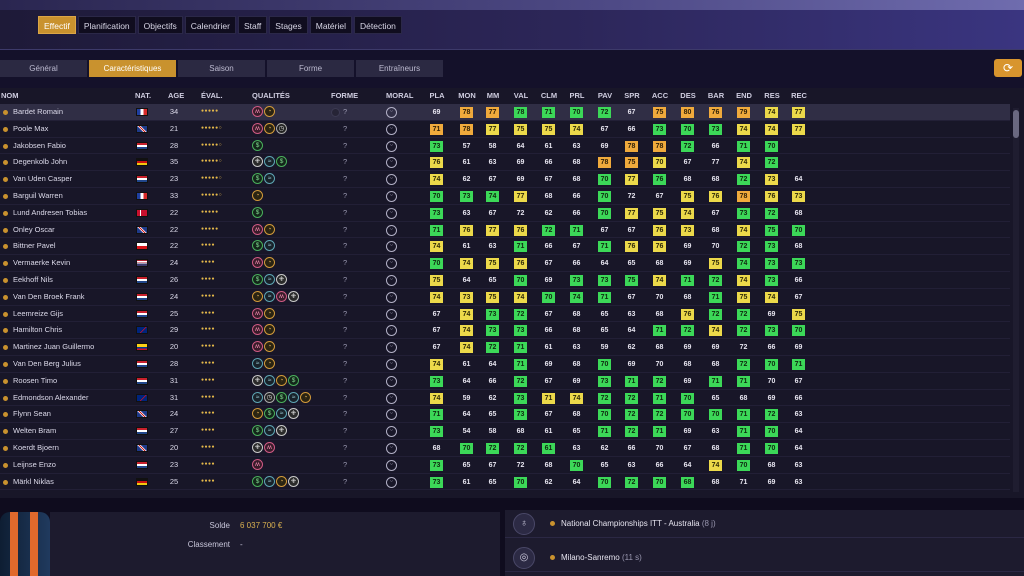  I want to click on rider-name: Poole Max, so click(31, 128).